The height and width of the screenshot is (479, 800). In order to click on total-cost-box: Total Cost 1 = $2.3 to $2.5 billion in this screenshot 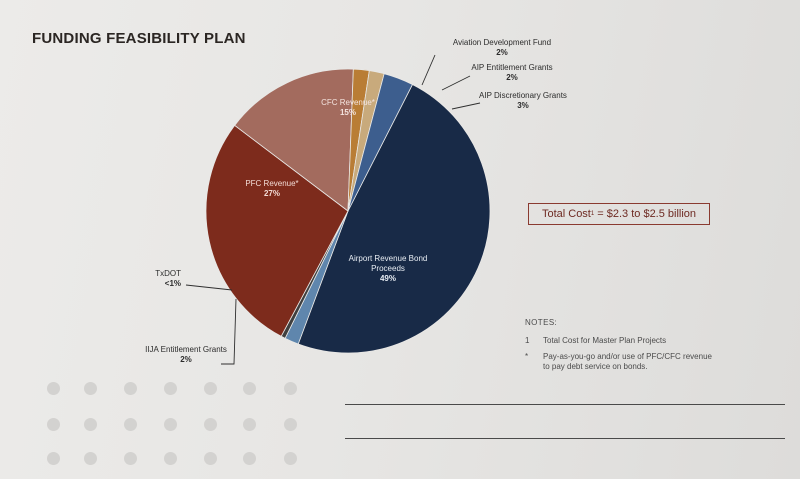, I will do `click(619, 214)`.